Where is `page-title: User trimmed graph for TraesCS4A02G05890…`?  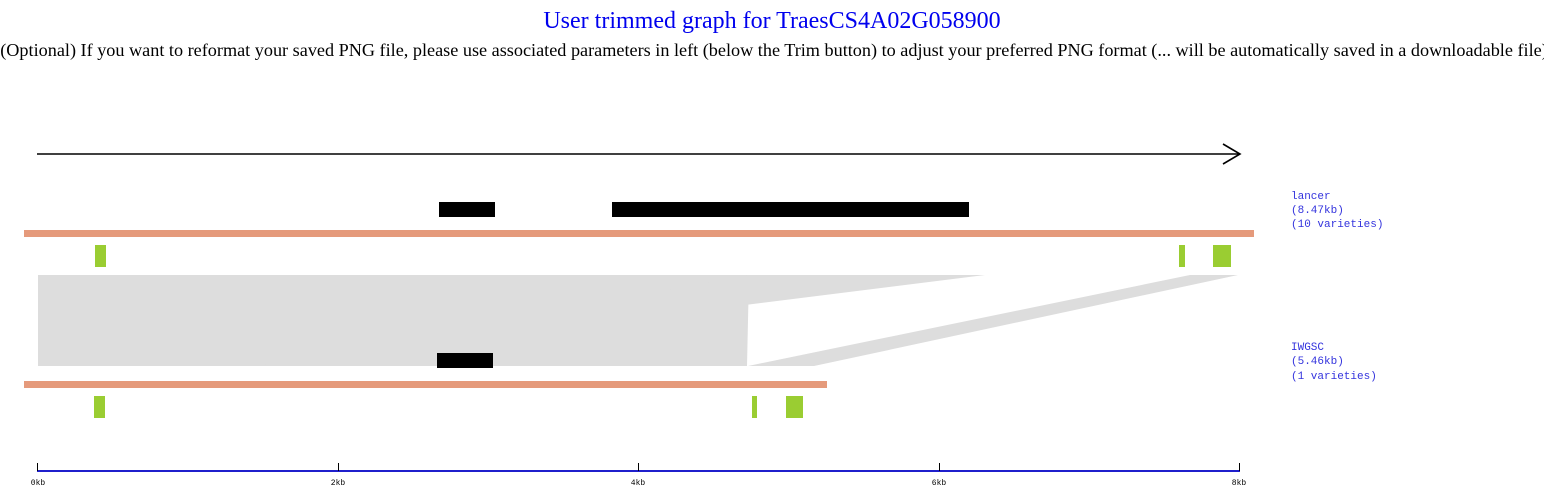 page-title: User trimmed graph for TraesCS4A02G05890… is located at coordinates (772, 21).